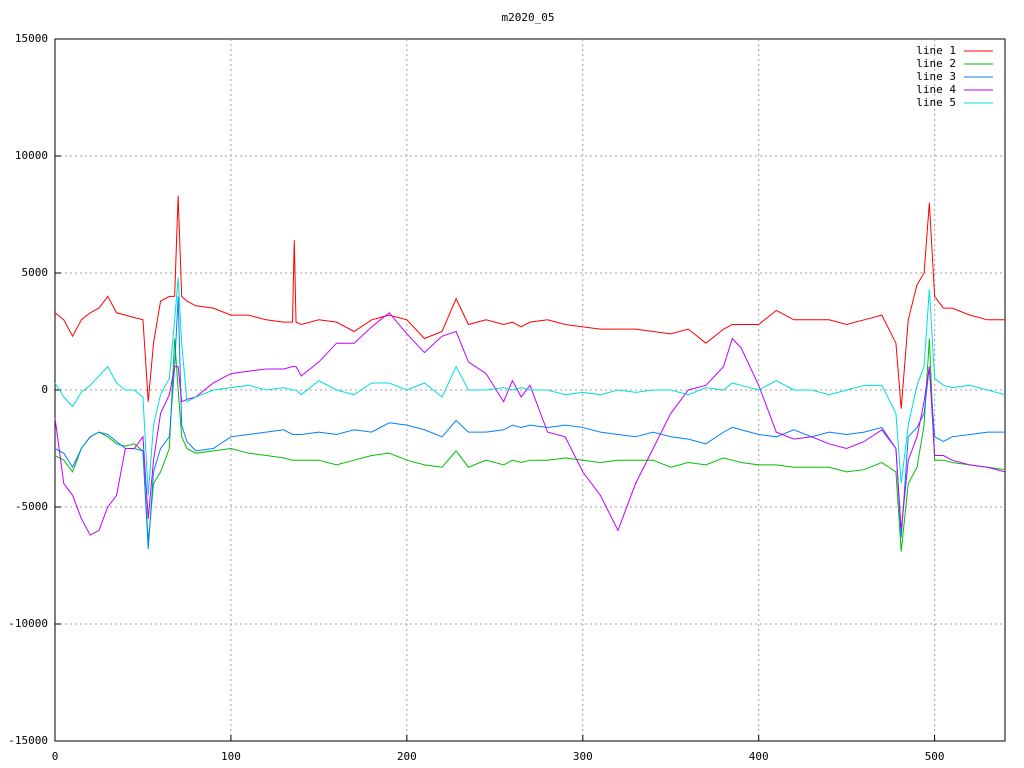 The width and height of the screenshot is (1024, 768). What do you see at coordinates (407, 756) in the screenshot?
I see `x-tick-label: 200` at bounding box center [407, 756].